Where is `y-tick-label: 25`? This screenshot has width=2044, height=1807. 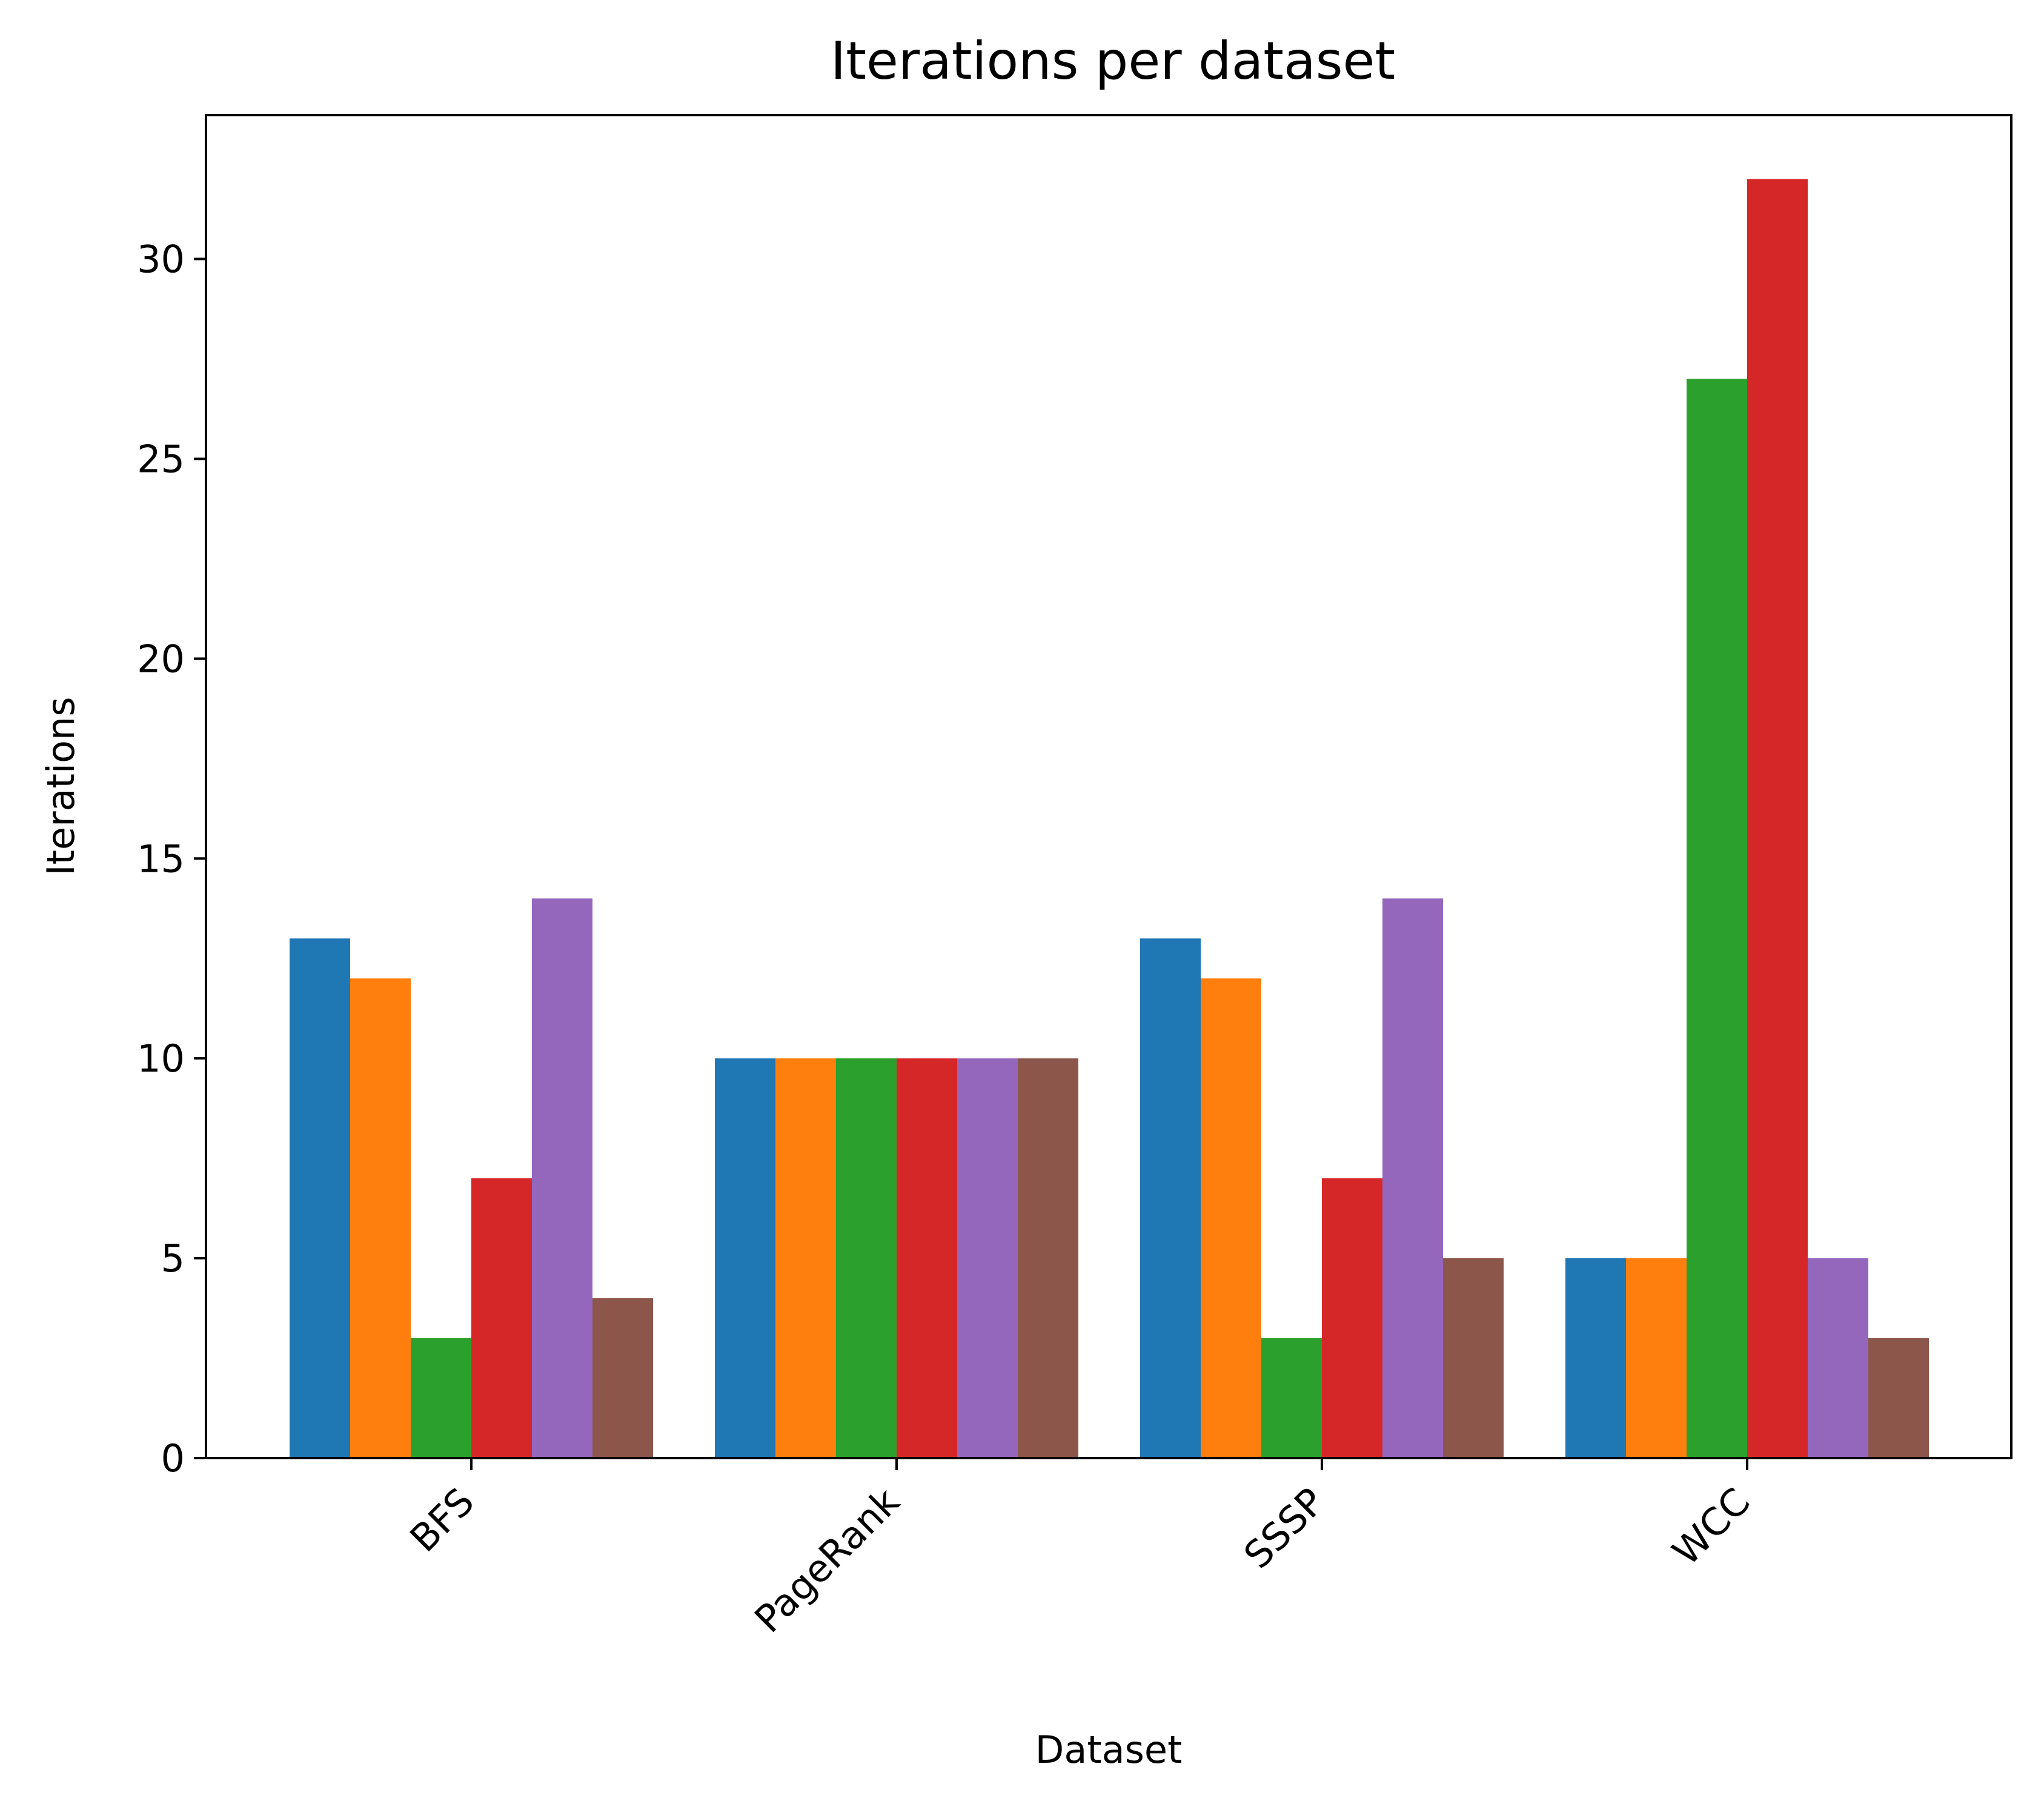 y-tick-label: 25 is located at coordinates (161, 459).